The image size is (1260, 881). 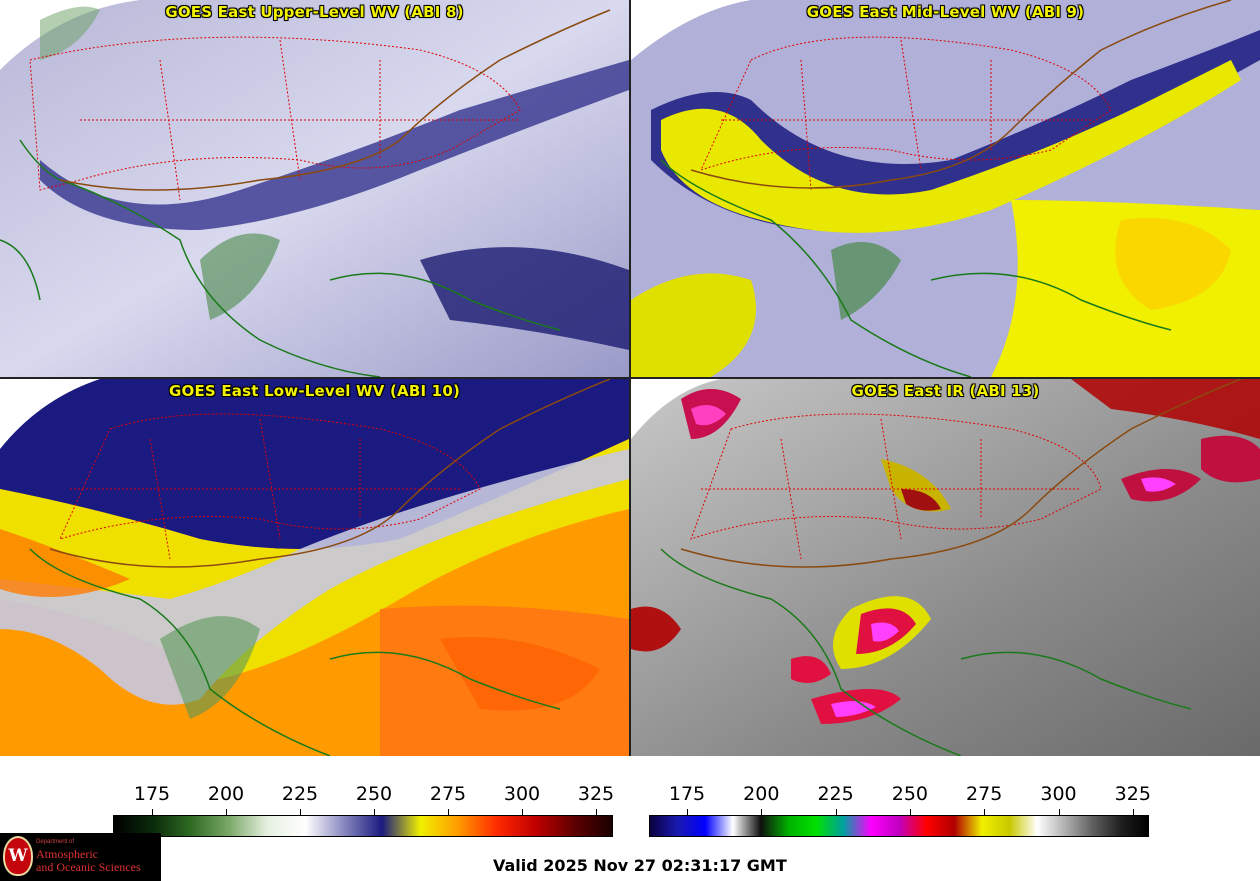 What do you see at coordinates (640, 865) in the screenshot?
I see `valid-timestamp: Valid 2025 Nov 27 02:31:17 GMT` at bounding box center [640, 865].